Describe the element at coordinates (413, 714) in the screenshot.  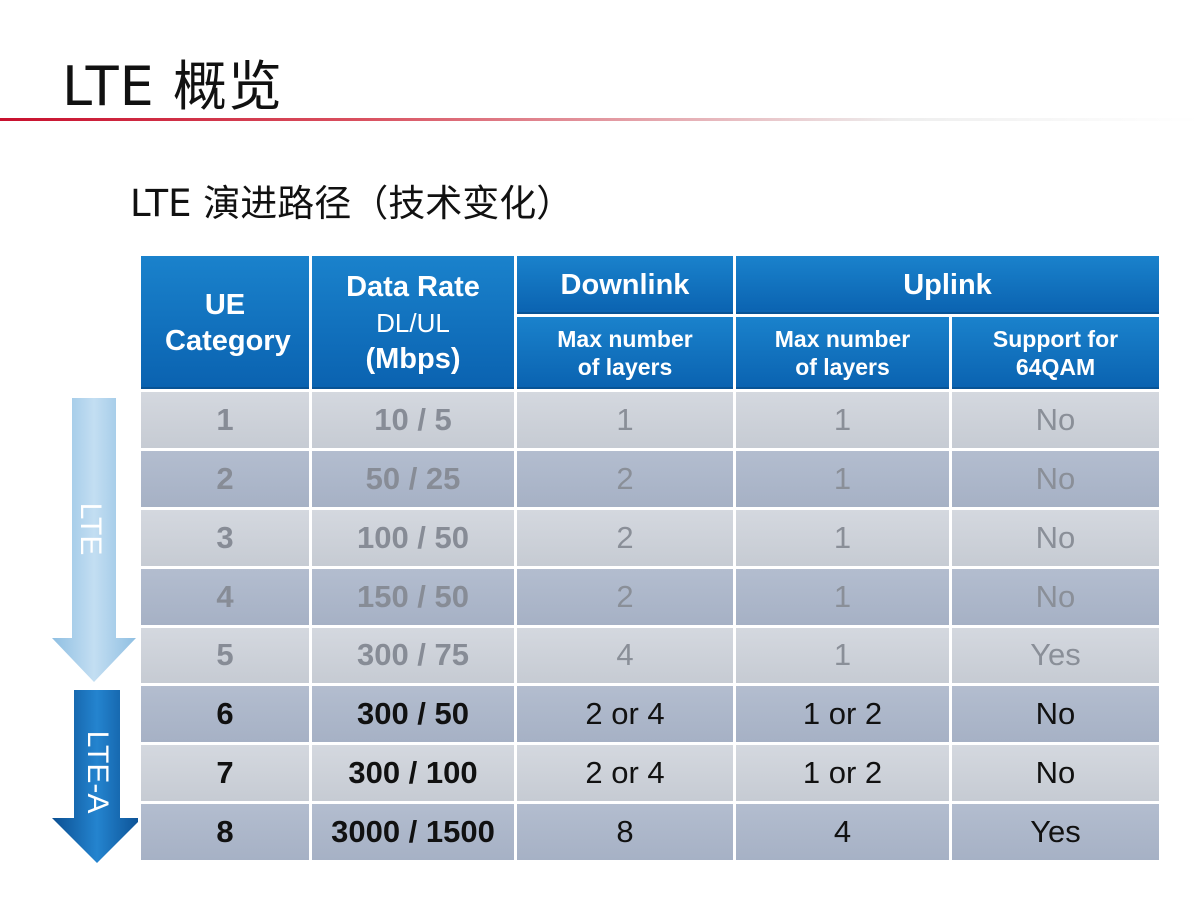
I see `cell-data-rate: 300 / 50` at that location.